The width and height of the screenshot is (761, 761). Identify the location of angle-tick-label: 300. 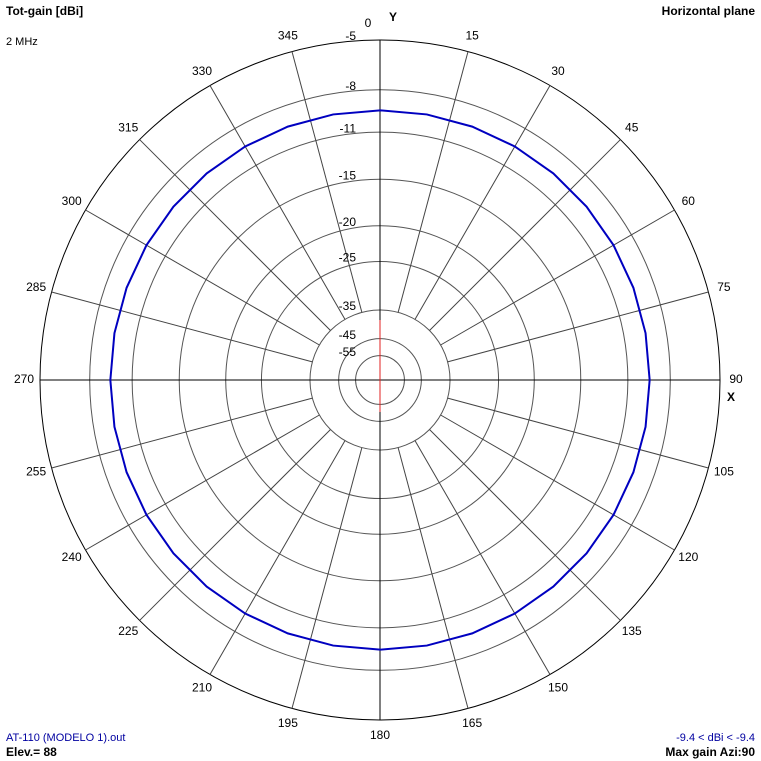
(72, 201).